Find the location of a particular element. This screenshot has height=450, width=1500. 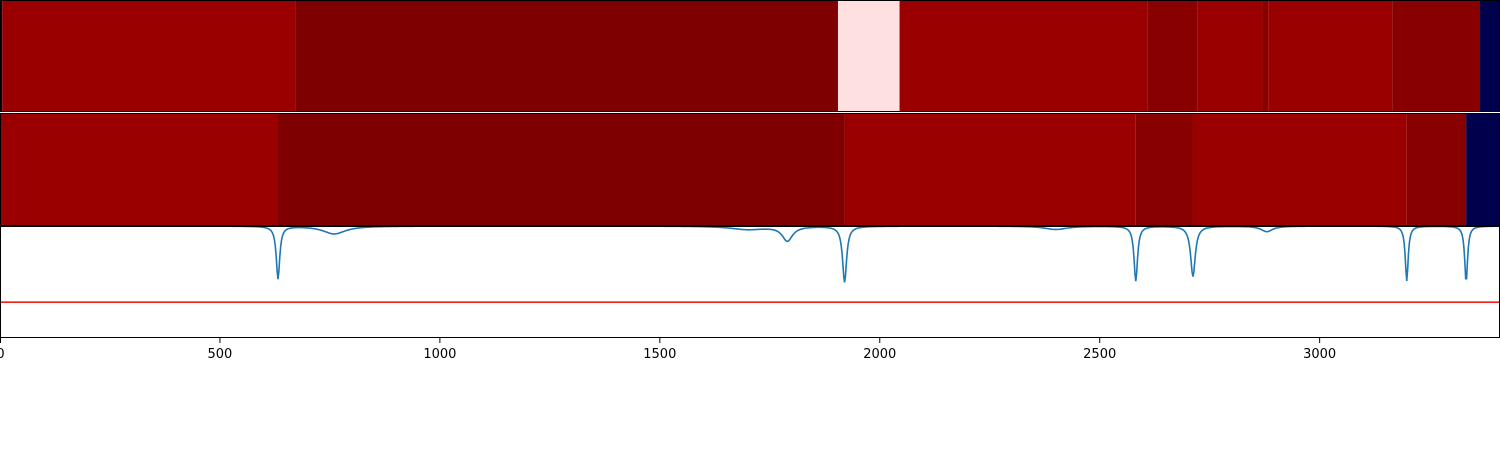

x-tick-label-2500: 2500 is located at coordinates (1099, 354).